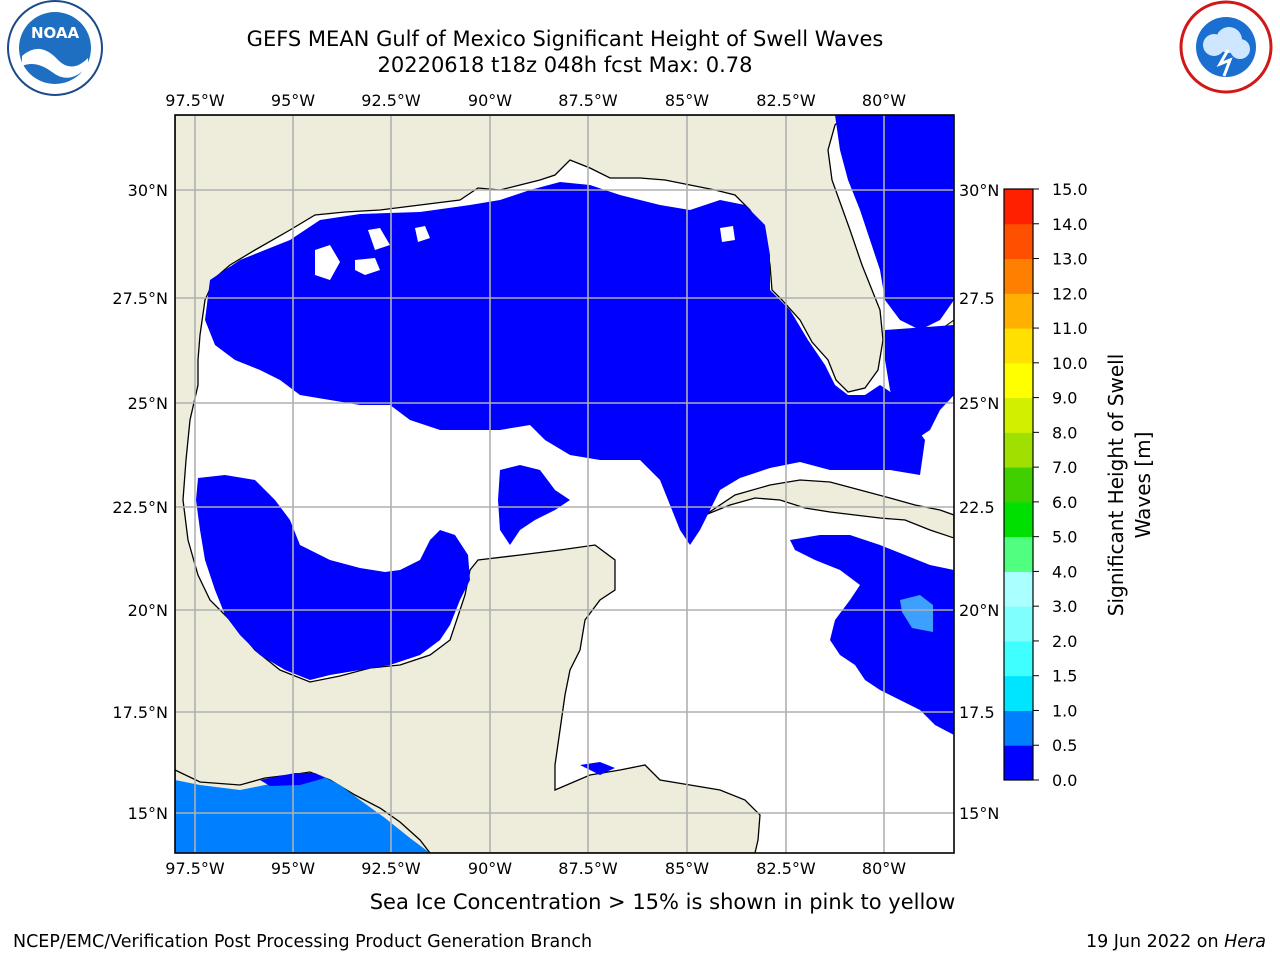 Image resolution: width=1280 pixels, height=960 pixels. I want to click on colorbar-tick-label: 9.0, so click(1064, 398).